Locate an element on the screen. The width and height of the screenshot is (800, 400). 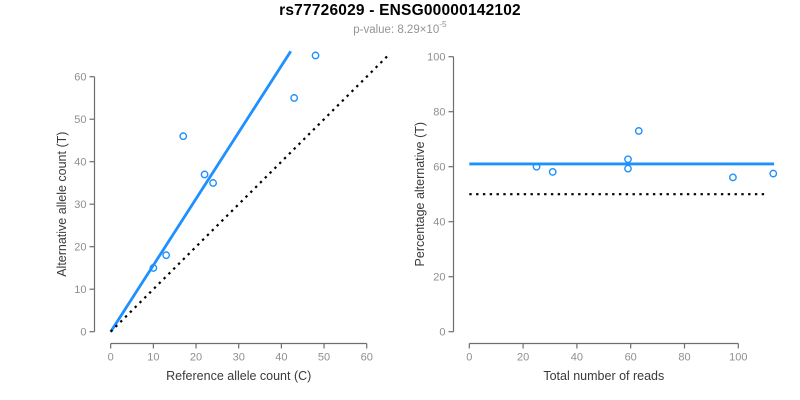
y-tick-label: 10 is located at coordinates (80, 290).